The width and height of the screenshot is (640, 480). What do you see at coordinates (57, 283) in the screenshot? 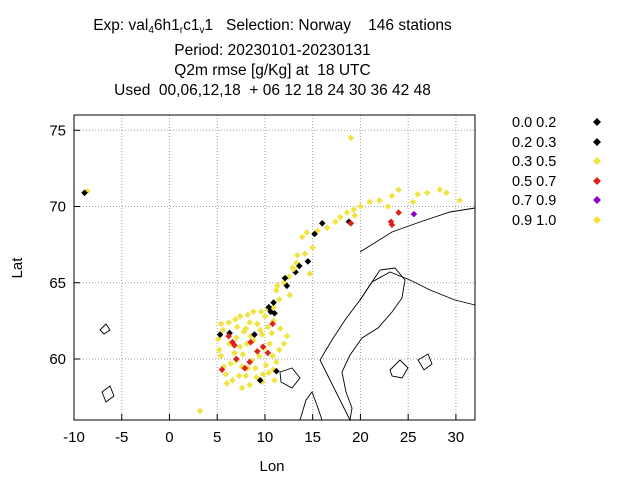
I see `y-tick-label: 65` at bounding box center [57, 283].